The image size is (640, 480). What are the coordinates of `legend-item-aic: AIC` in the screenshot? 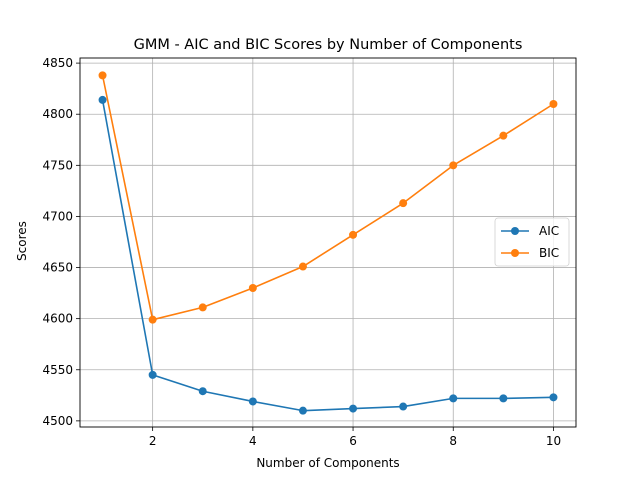 It's located at (530, 231).